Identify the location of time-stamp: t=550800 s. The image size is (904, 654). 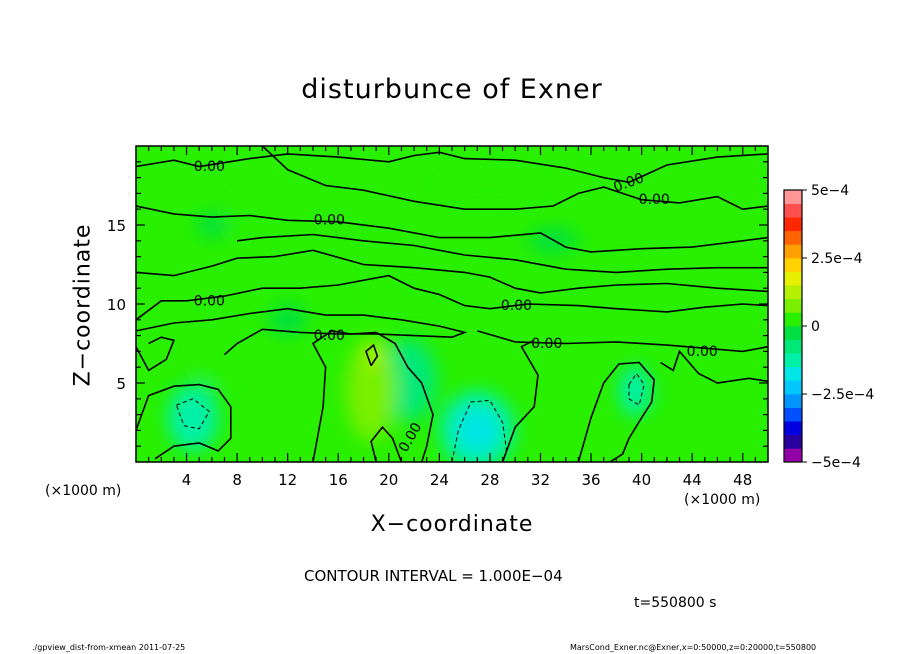
(675, 603).